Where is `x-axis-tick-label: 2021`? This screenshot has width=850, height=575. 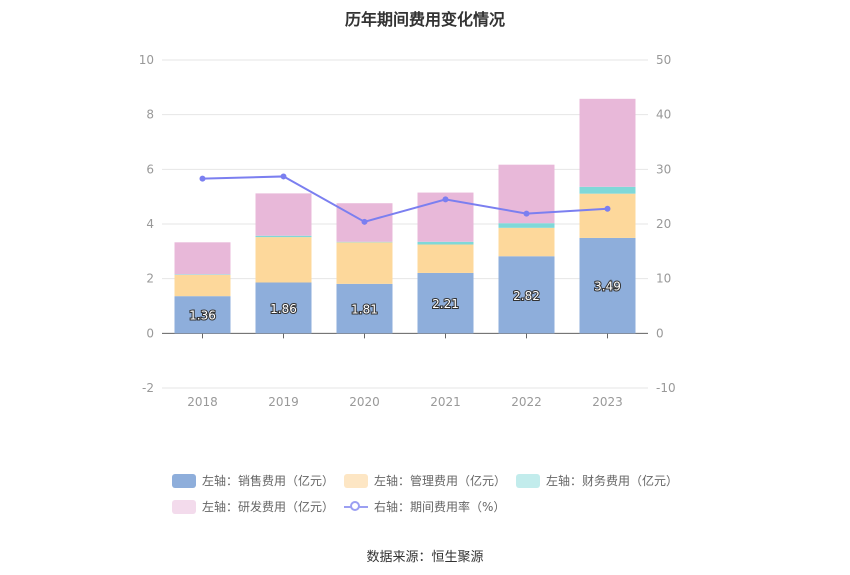 x-axis-tick-label: 2021 is located at coordinates (445, 402).